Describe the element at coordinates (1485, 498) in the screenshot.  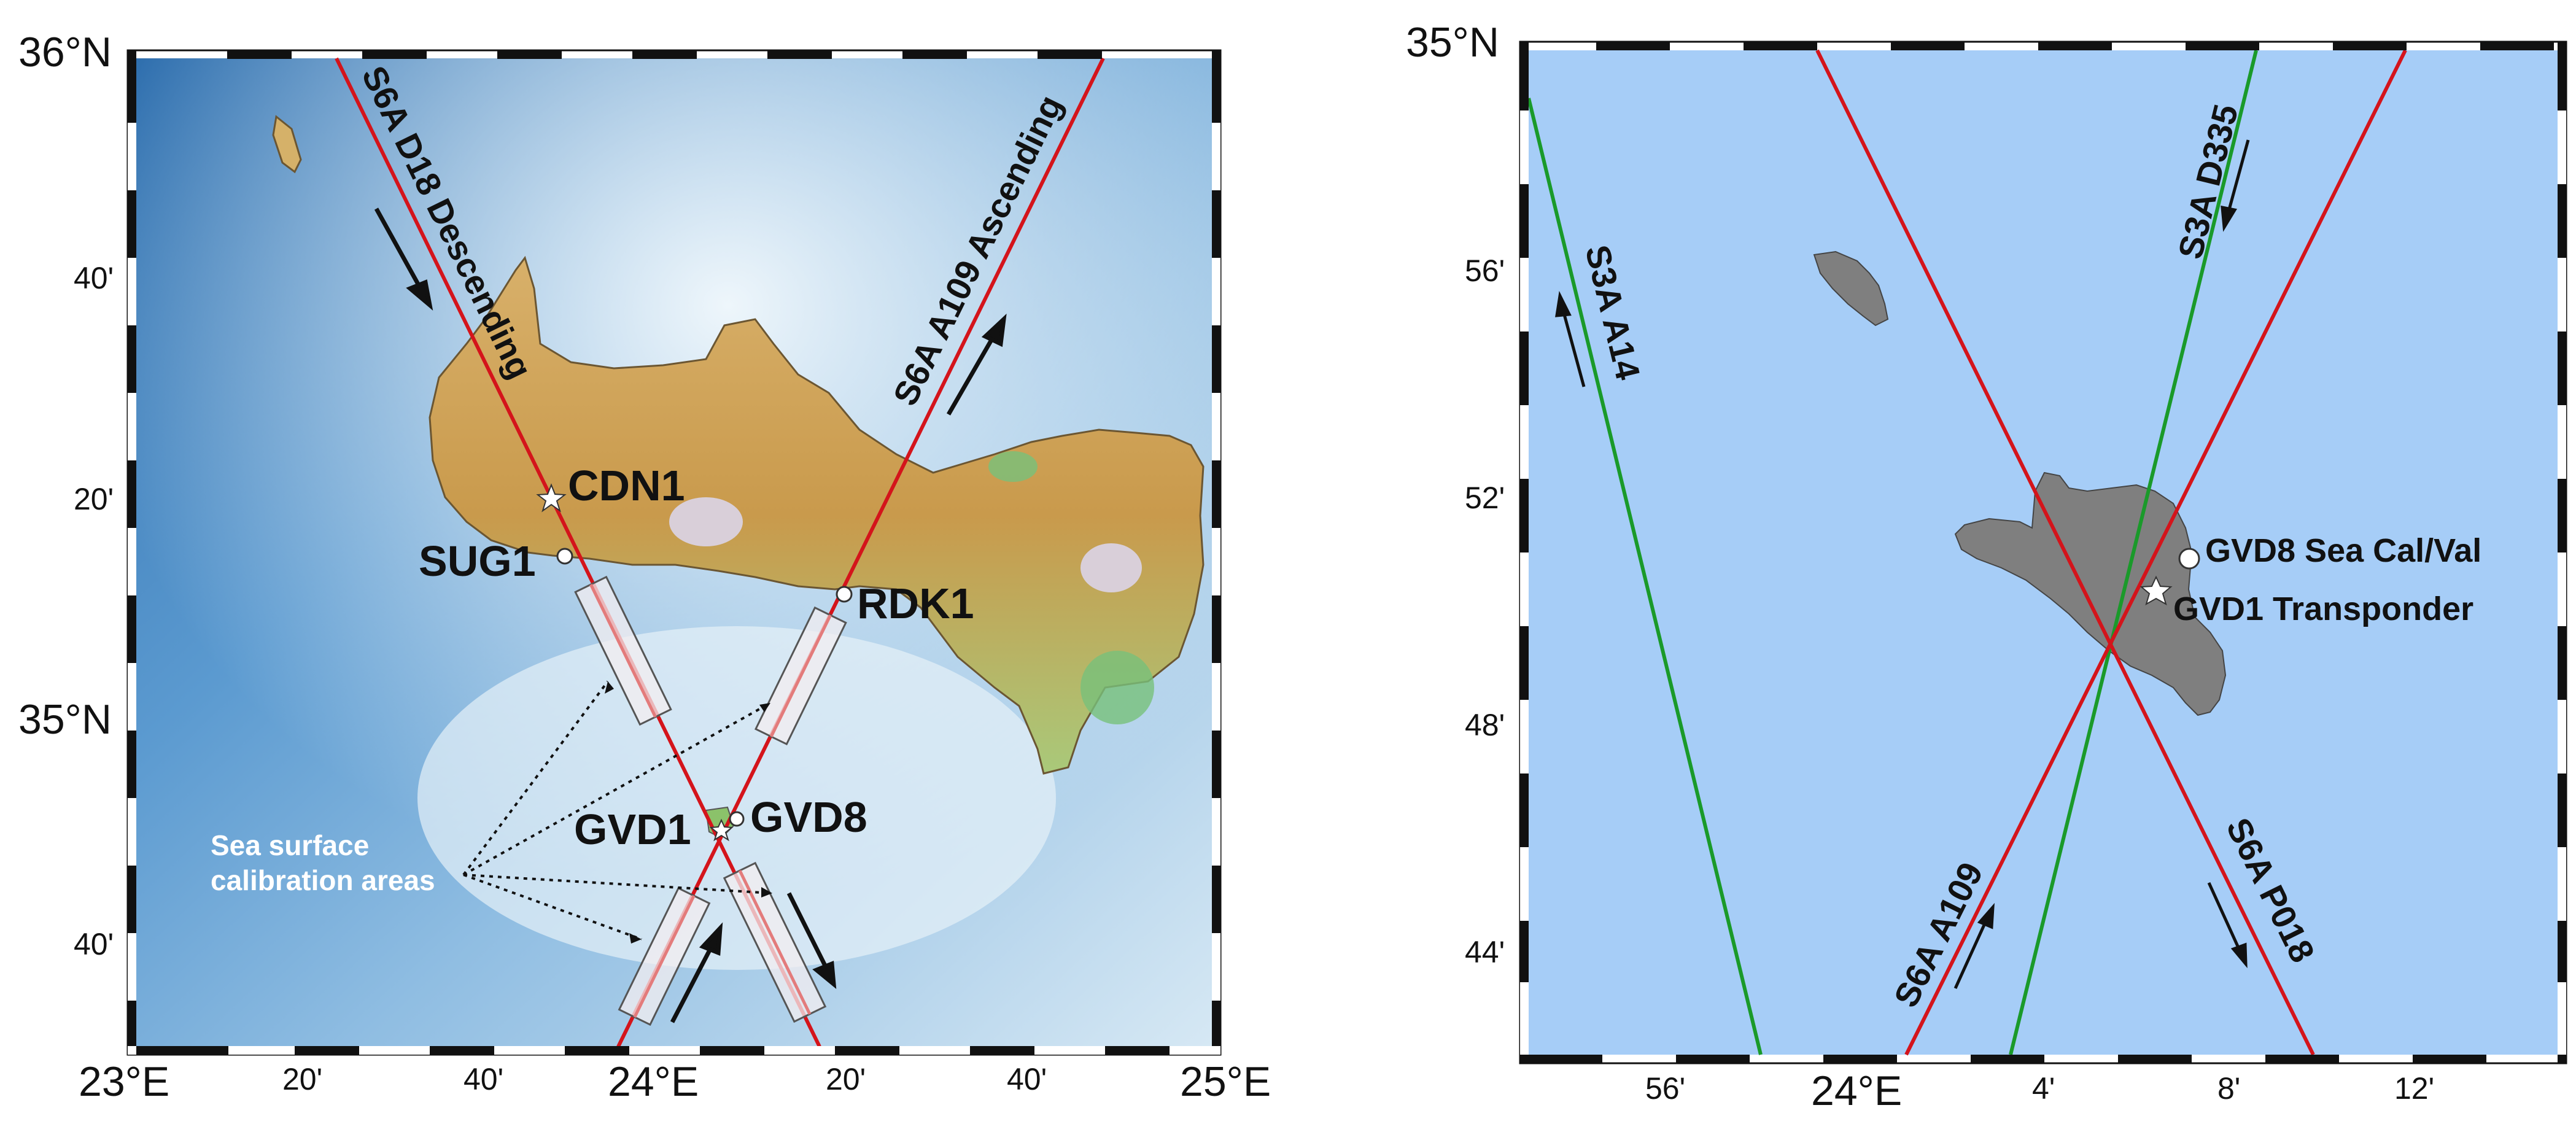
I see `right-lat-52: 52'` at that location.